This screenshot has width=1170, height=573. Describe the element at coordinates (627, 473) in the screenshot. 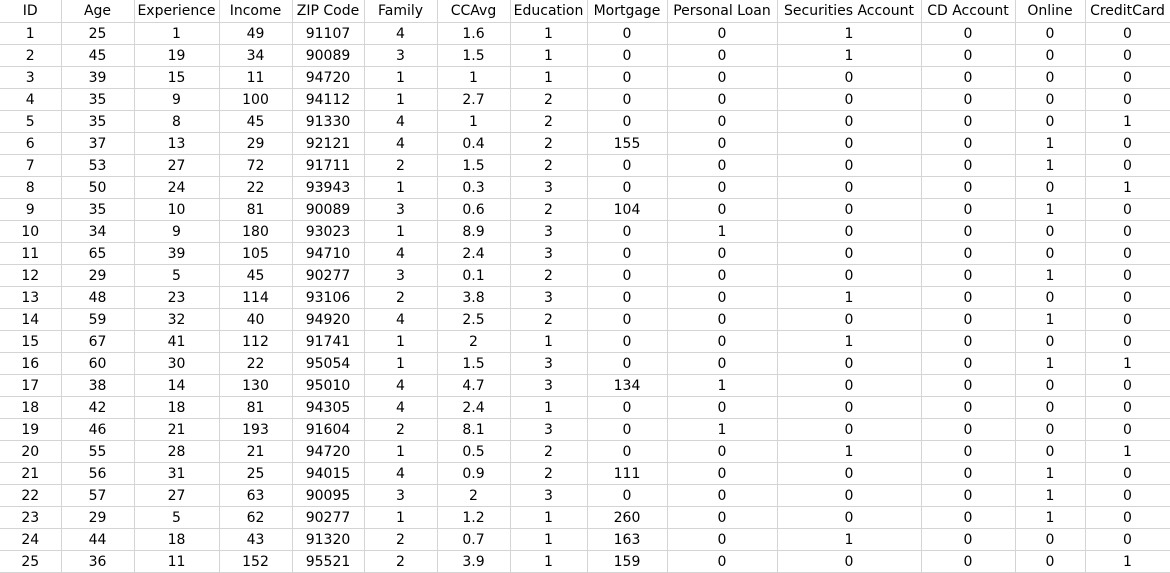

I see `table-cell: 111` at that location.